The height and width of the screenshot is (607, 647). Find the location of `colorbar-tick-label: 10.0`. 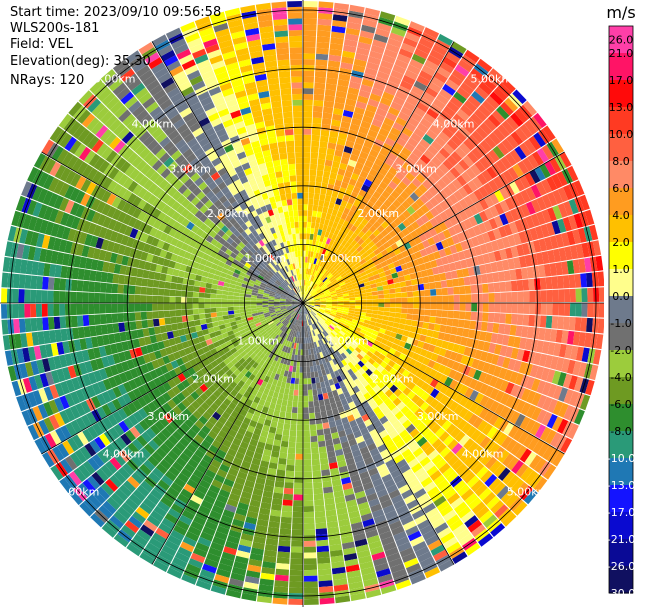

colorbar-tick-label: 10.0 is located at coordinates (621, 134).